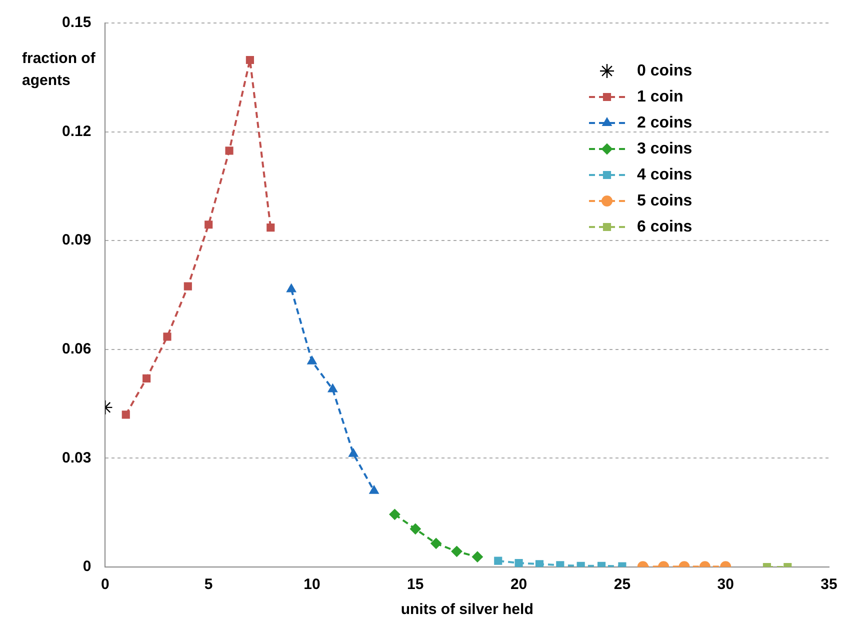  What do you see at coordinates (664, 227) in the screenshot?
I see `legend-label: 6 coins` at bounding box center [664, 227].